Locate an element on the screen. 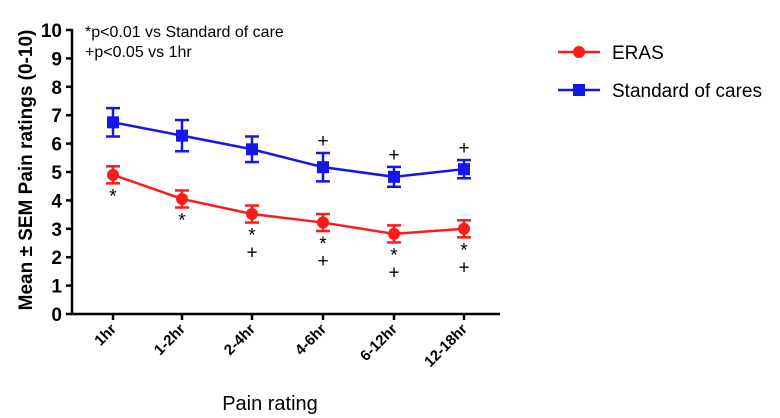 The width and height of the screenshot is (780, 418). y-ticks: 0 1 2 3 4 5 6 7 8 9 10 is located at coordinates (56, 173).